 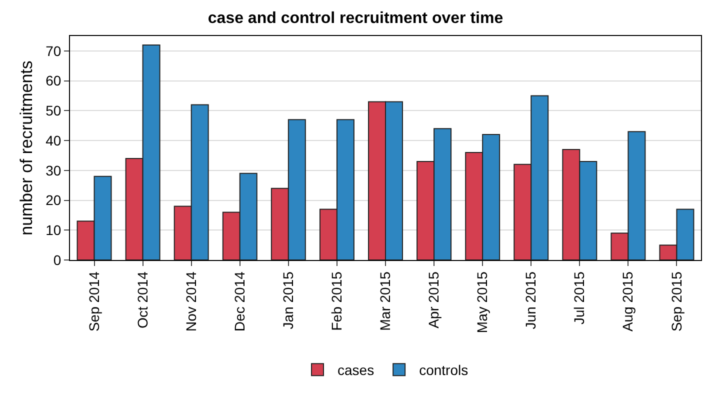 What do you see at coordinates (54, 140) in the screenshot?
I see `y-tick-label: 40` at bounding box center [54, 140].